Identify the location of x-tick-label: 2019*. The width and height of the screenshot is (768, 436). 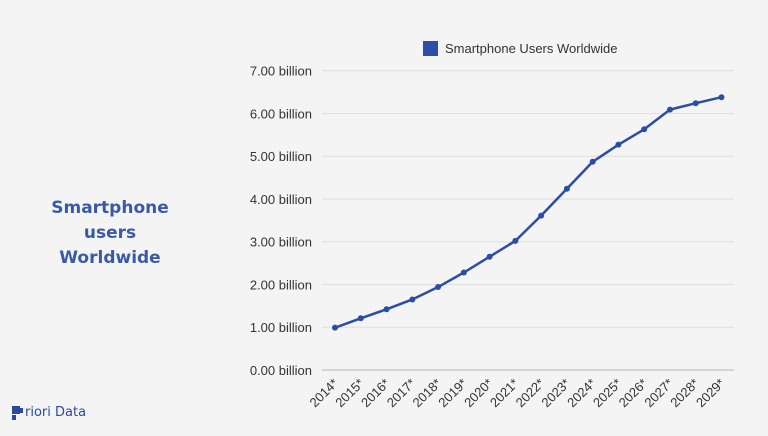
(452, 393).